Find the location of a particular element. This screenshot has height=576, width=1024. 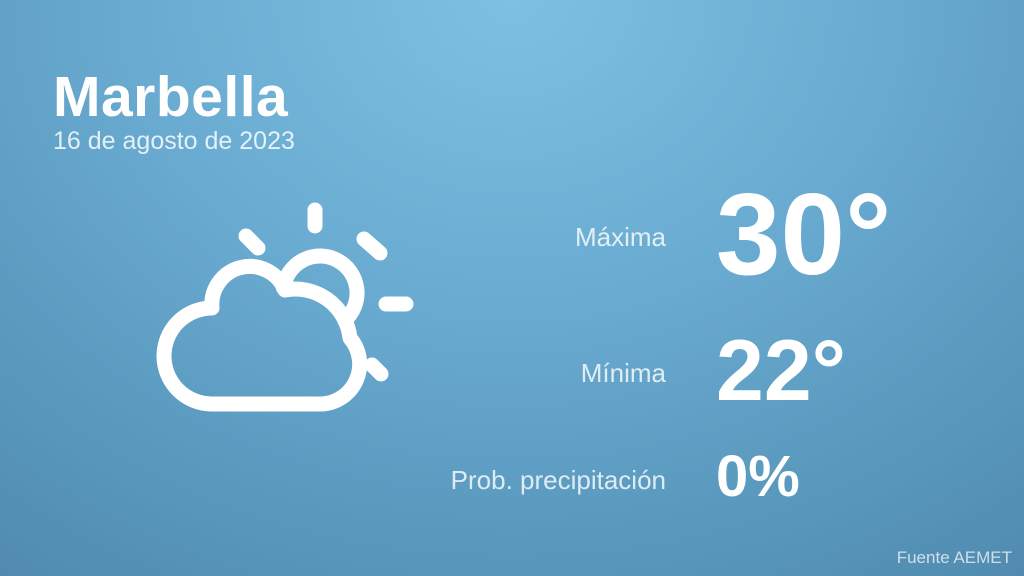

max-temp-value: 30° is located at coordinates (804, 234).